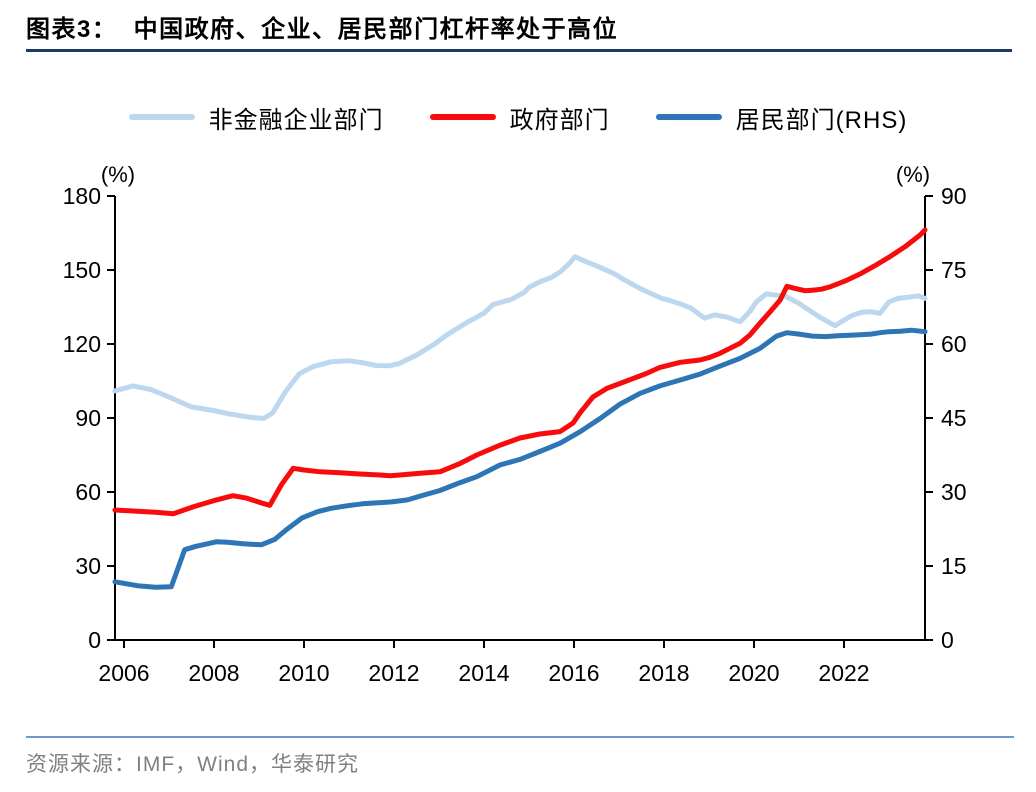 The width and height of the screenshot is (1036, 792). What do you see at coordinates (88, 566) in the screenshot?
I see `left-tick-label: 30` at bounding box center [88, 566].